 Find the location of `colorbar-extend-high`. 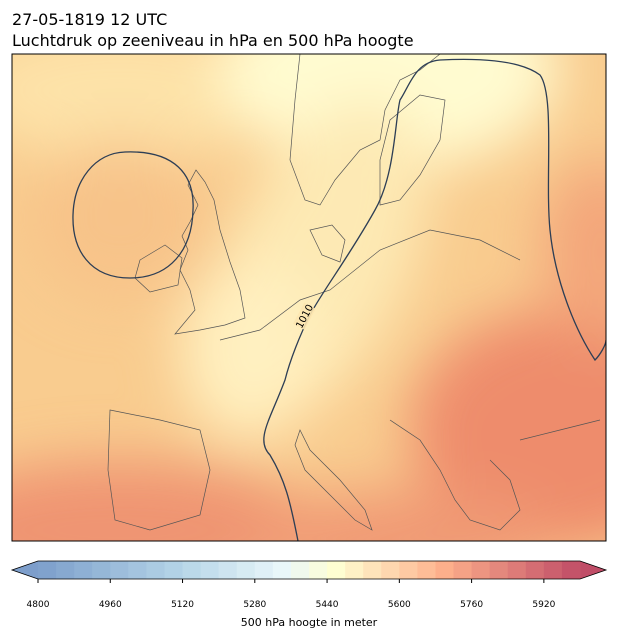

colorbar-extend-high is located at coordinates (593, 570).